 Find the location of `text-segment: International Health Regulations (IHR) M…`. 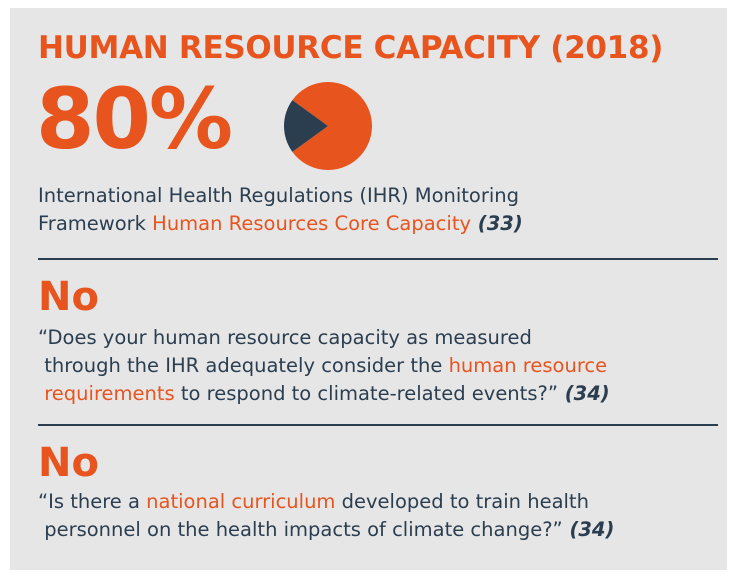

text-segment: International Health Regulations (IHR) M… is located at coordinates (279, 195).